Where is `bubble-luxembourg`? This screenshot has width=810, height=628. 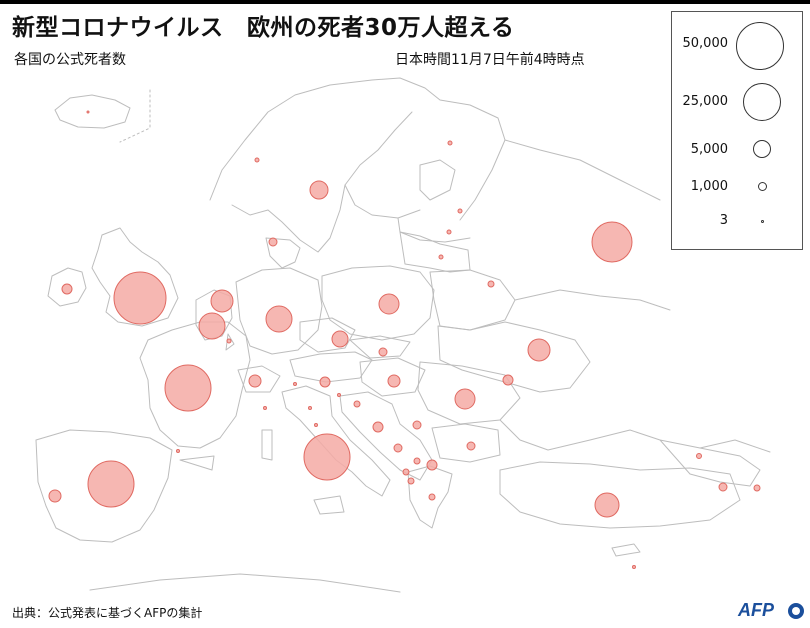
bubble-luxembourg is located at coordinates (229, 341).